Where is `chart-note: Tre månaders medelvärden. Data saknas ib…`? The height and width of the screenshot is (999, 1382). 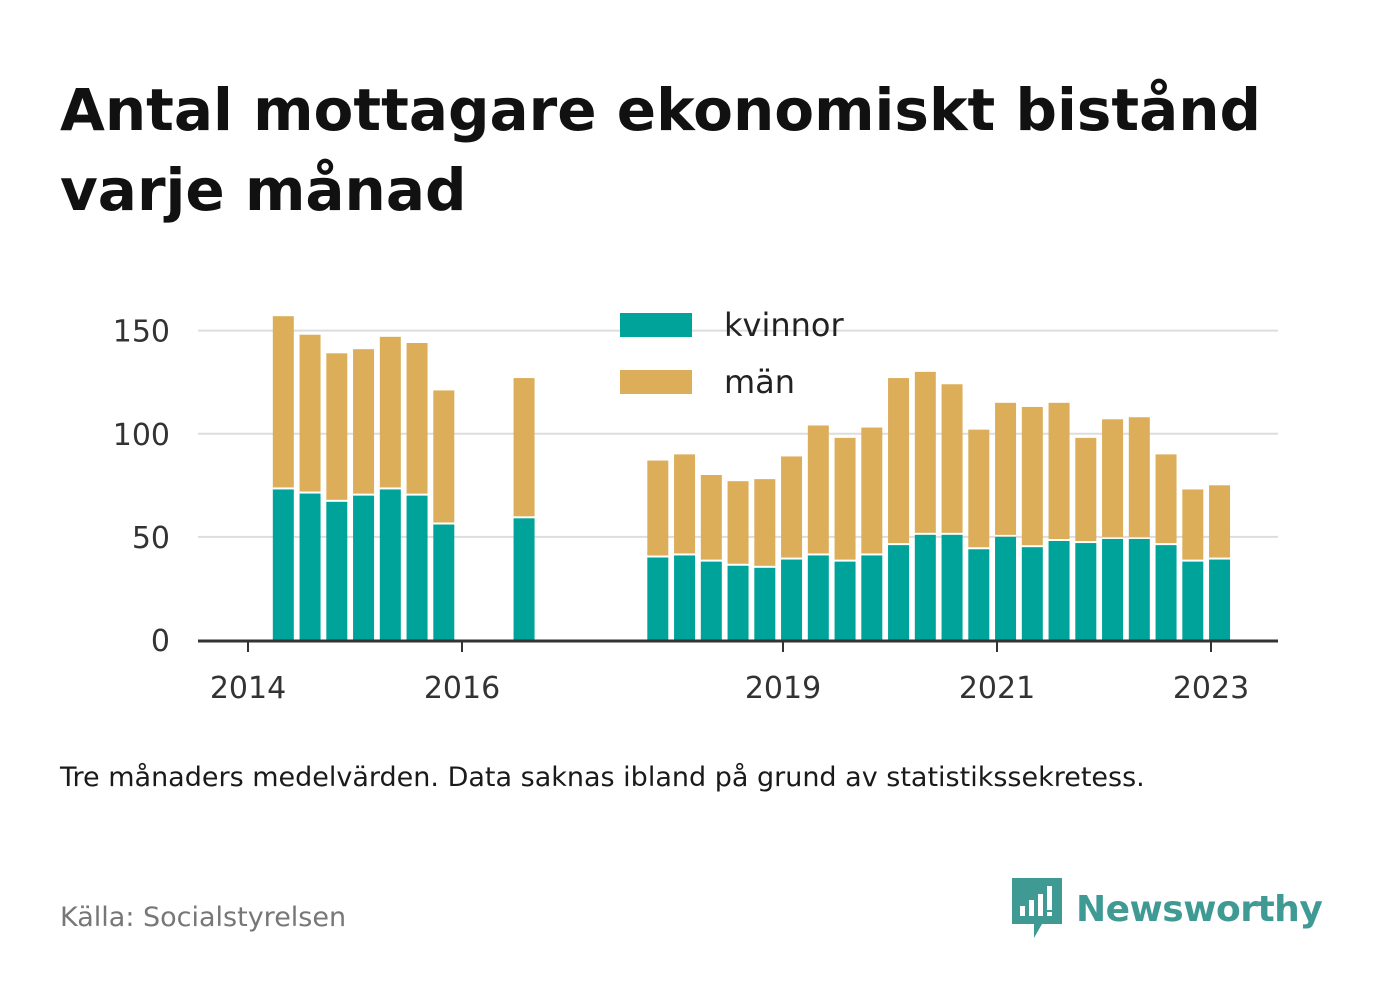
chart-note: Tre månaders medelvärden. Data saknas ib… is located at coordinates (602, 777).